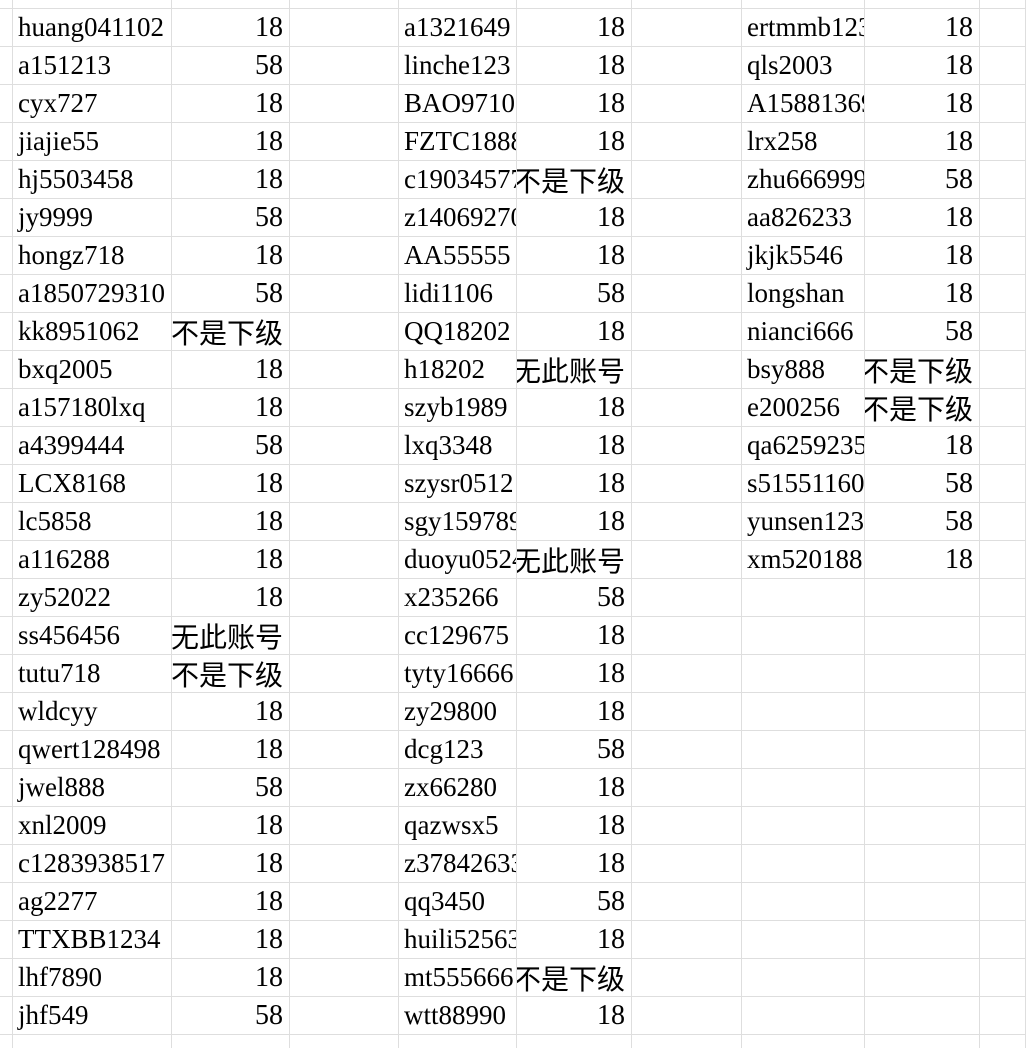 The width and height of the screenshot is (1026, 1048). I want to click on username-cell: bxq2005, so click(92, 370).